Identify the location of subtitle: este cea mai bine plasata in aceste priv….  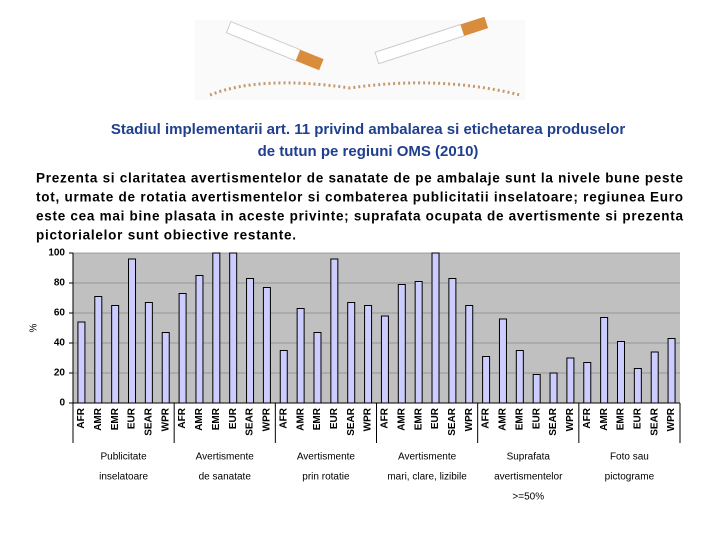
(359, 216).